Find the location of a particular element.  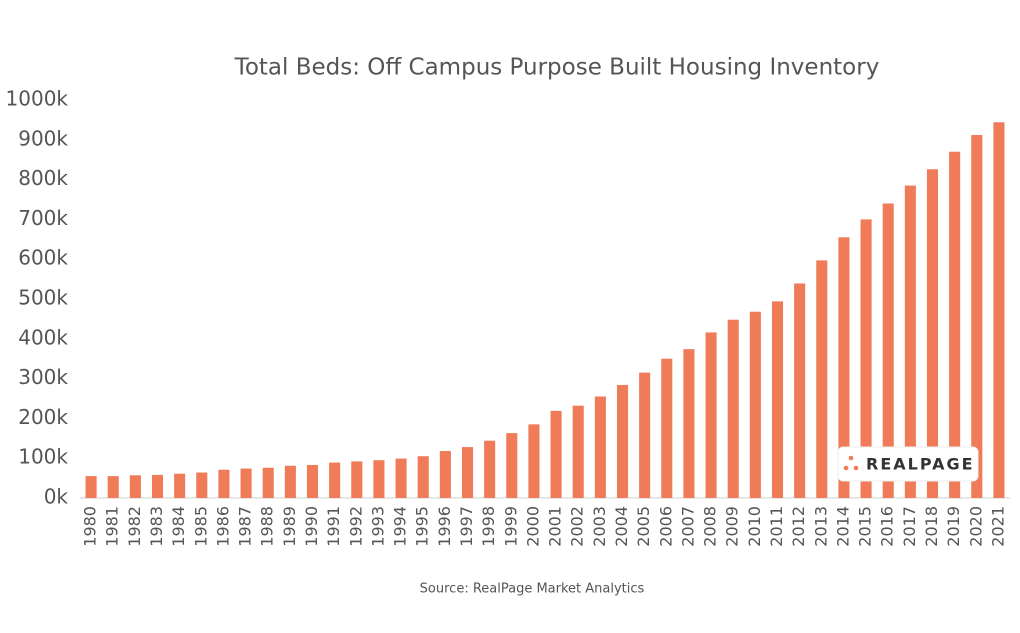

logo-text: REALPAGE is located at coordinates (920, 464).